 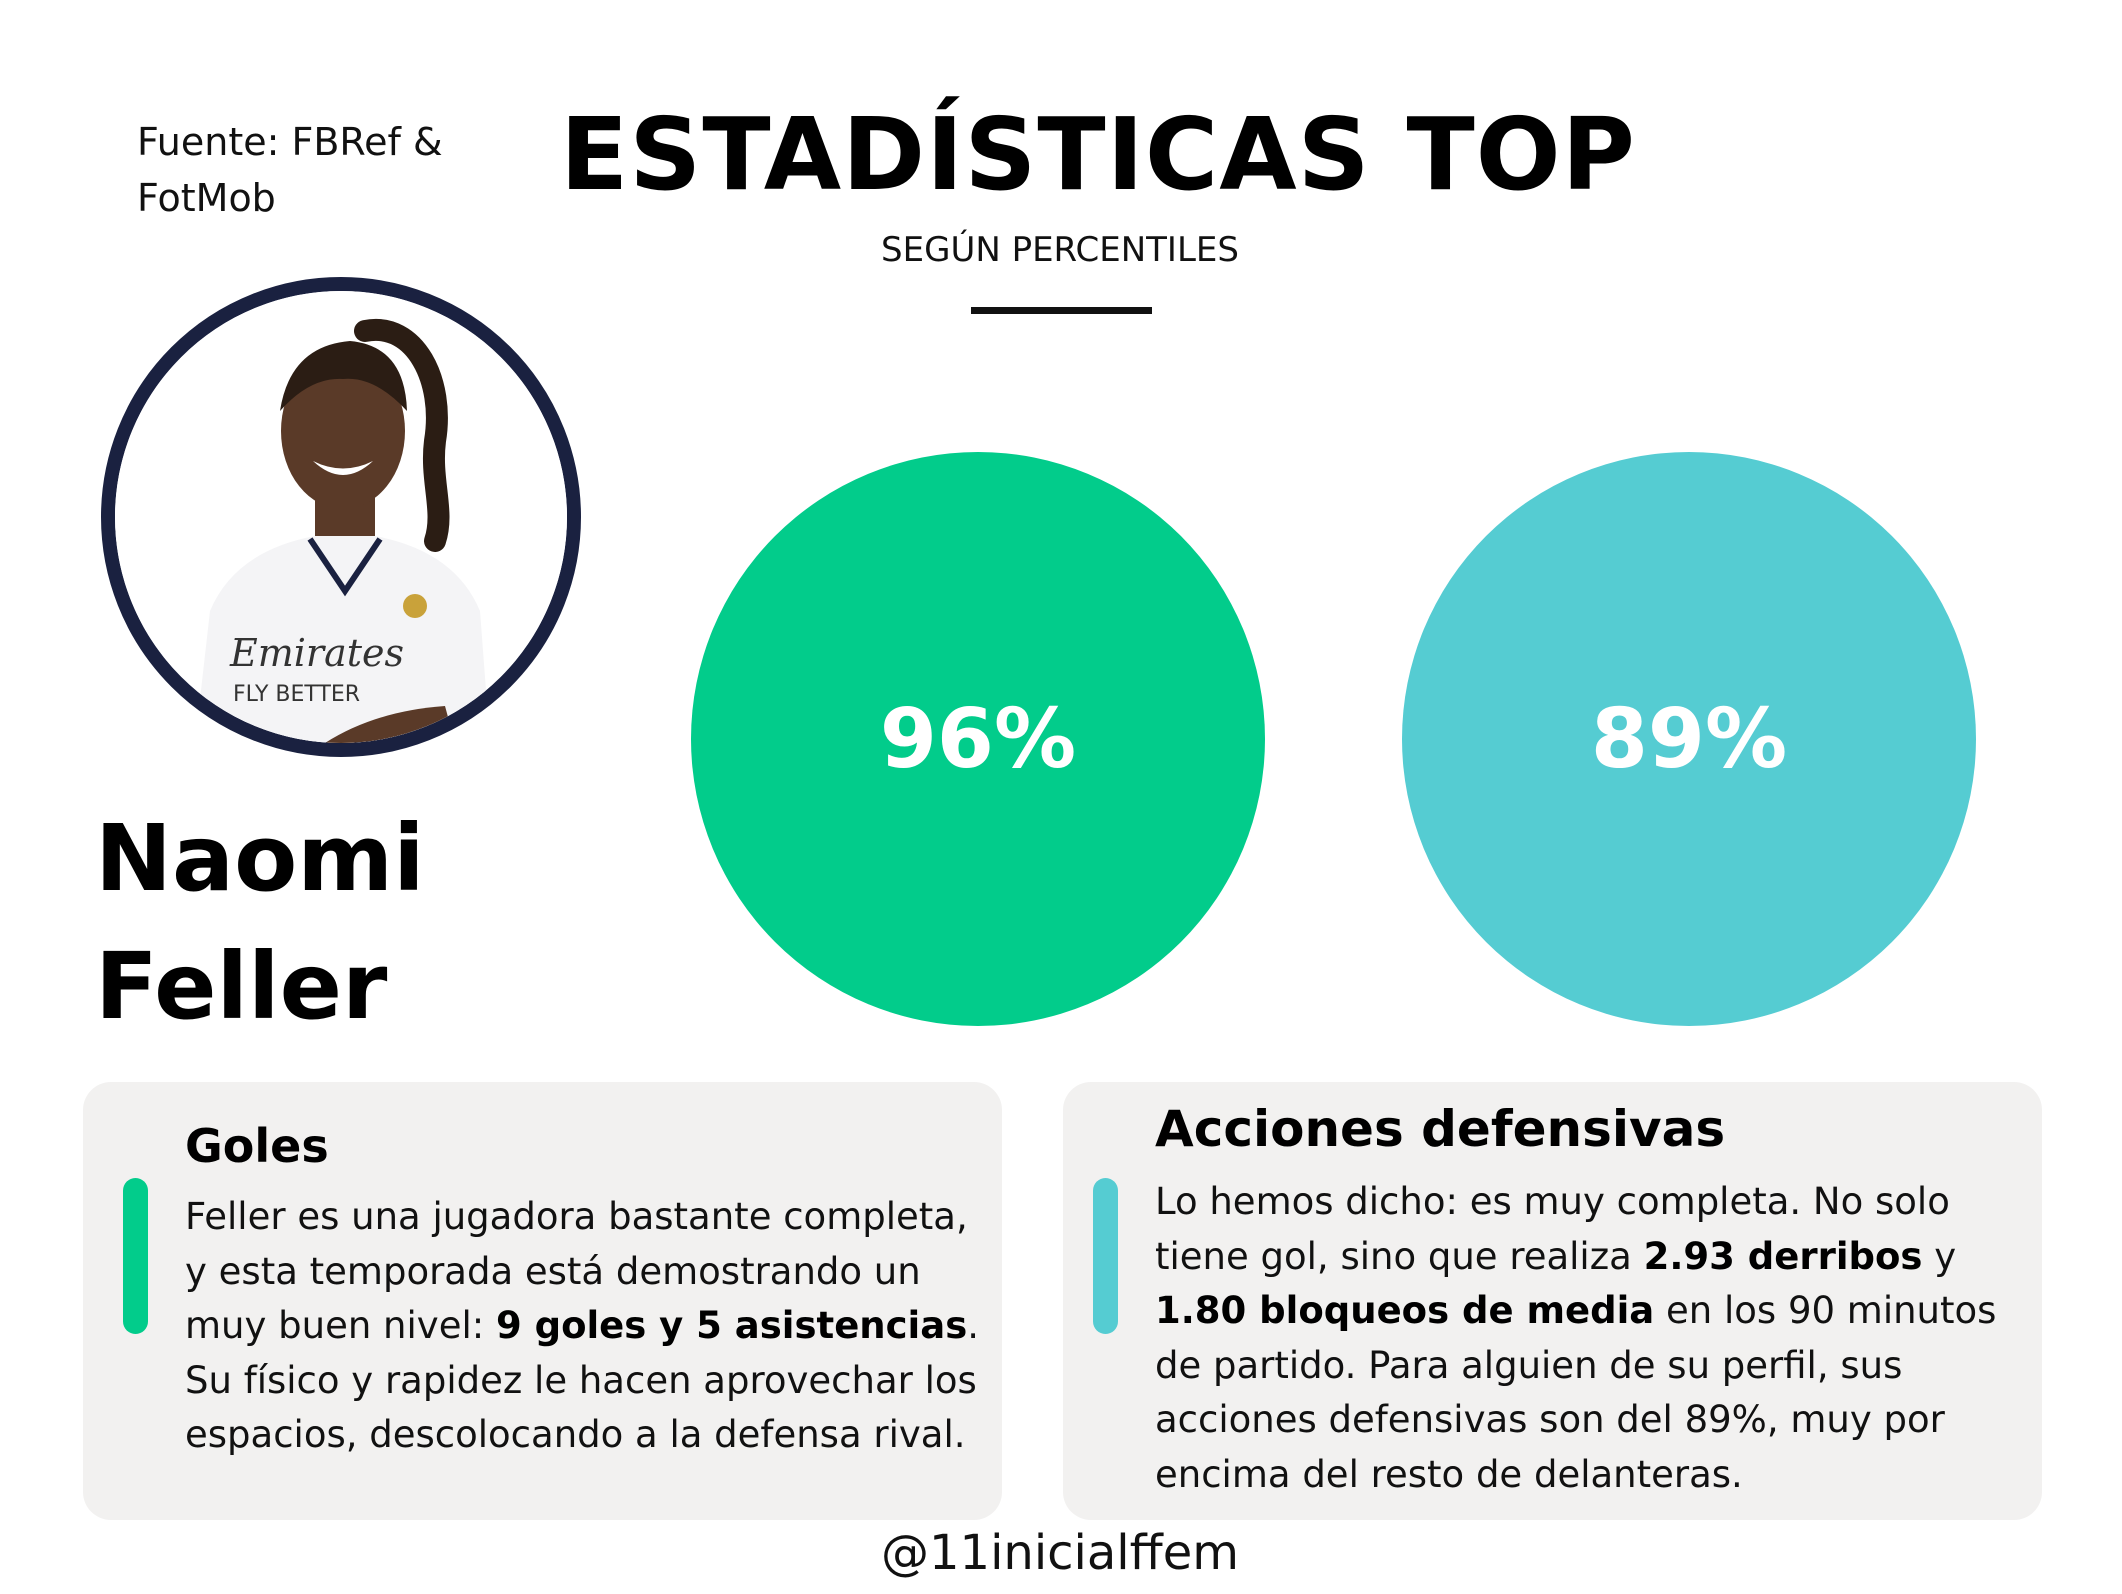 What do you see at coordinates (1061, 310) in the screenshot?
I see `title-divider` at bounding box center [1061, 310].